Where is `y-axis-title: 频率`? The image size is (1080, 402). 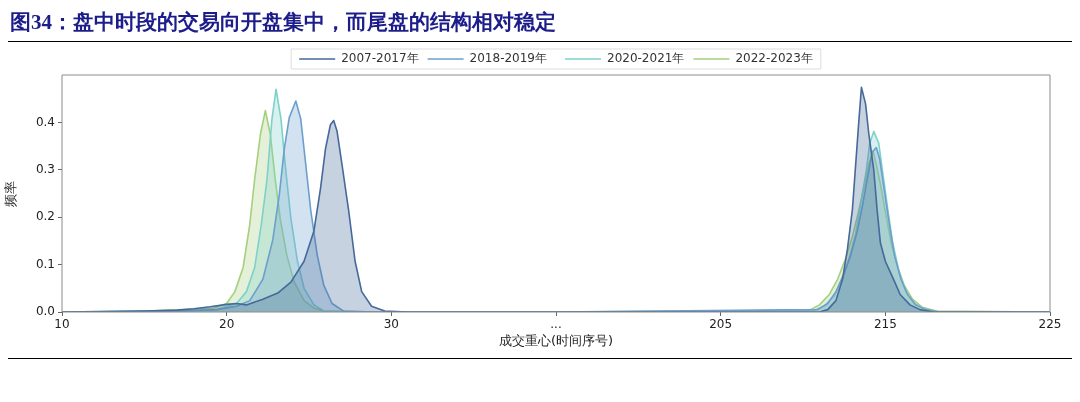
y-axis-title: 频率 is located at coordinates (11, 193).